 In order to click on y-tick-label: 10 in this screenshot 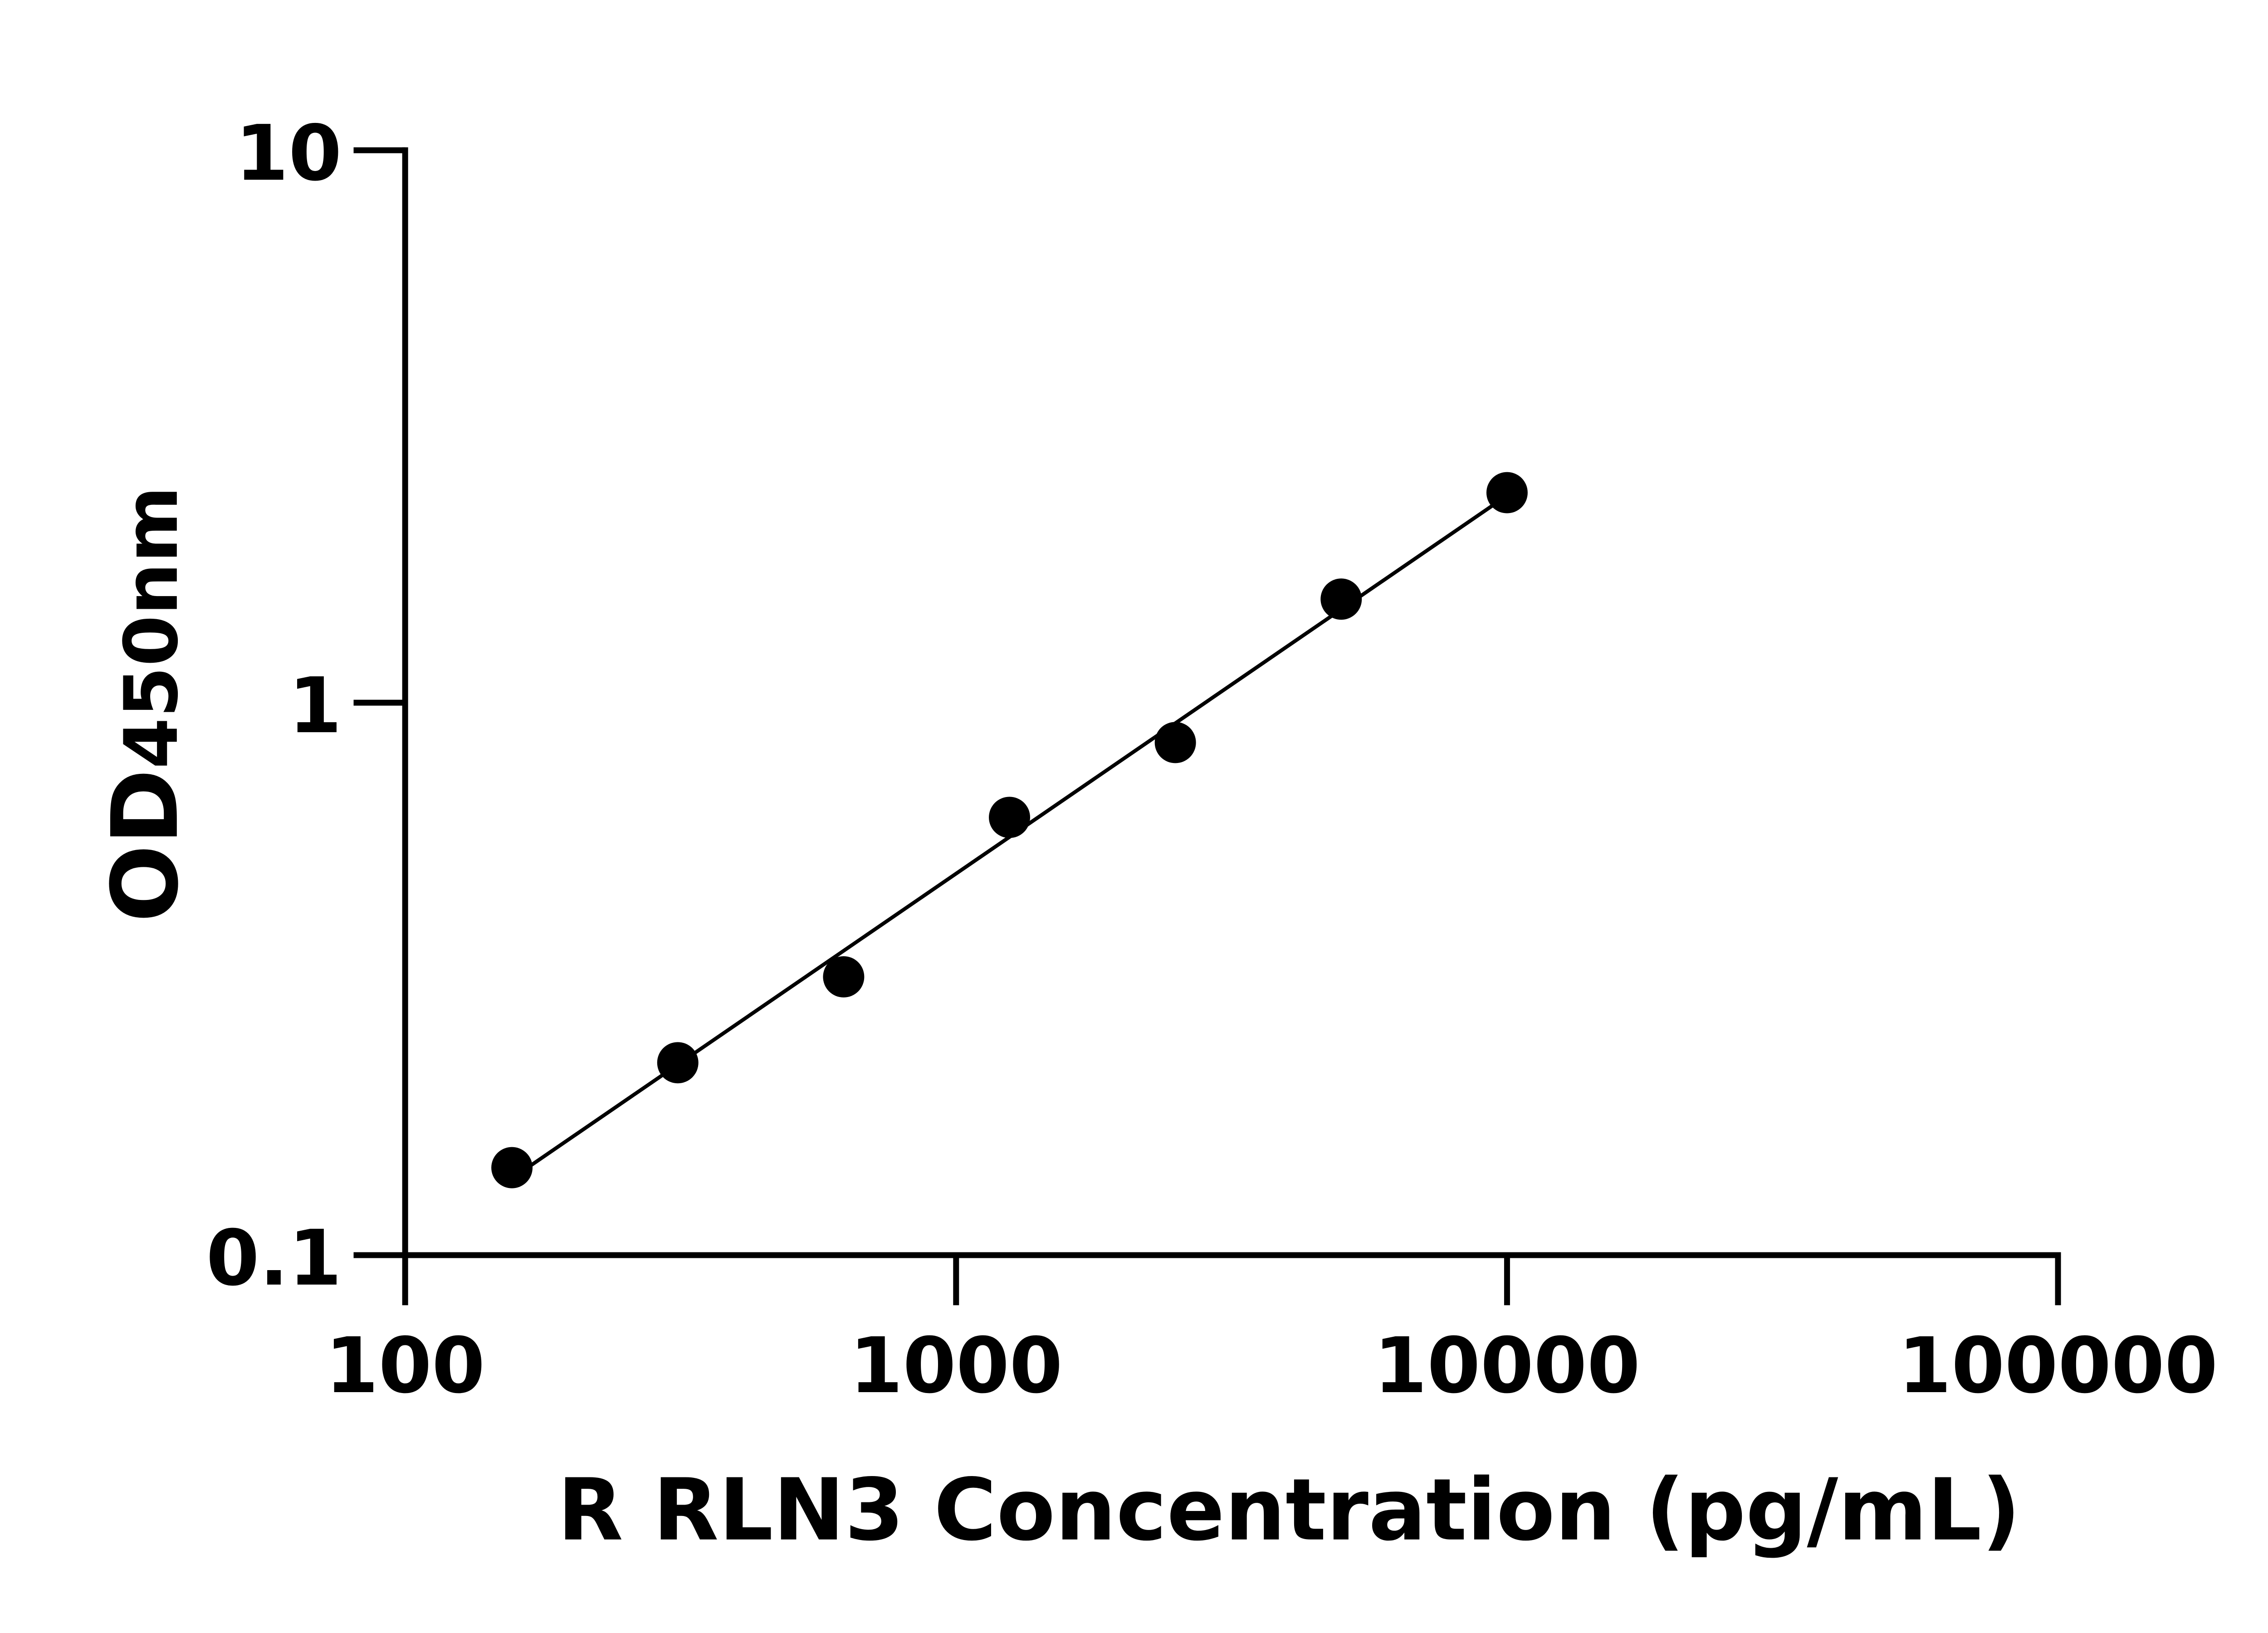, I will do `click(289, 153)`.